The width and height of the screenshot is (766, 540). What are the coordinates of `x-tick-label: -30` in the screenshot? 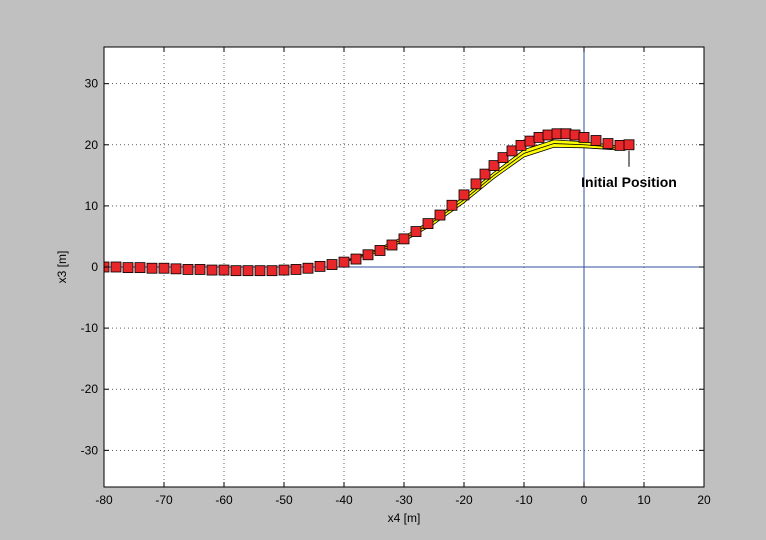 It's located at (404, 500).